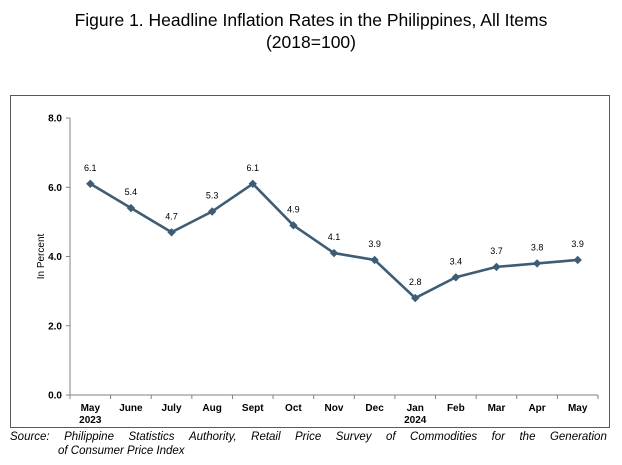  Describe the element at coordinates (212, 437) in the screenshot. I see `source-word: Authority,` at that location.